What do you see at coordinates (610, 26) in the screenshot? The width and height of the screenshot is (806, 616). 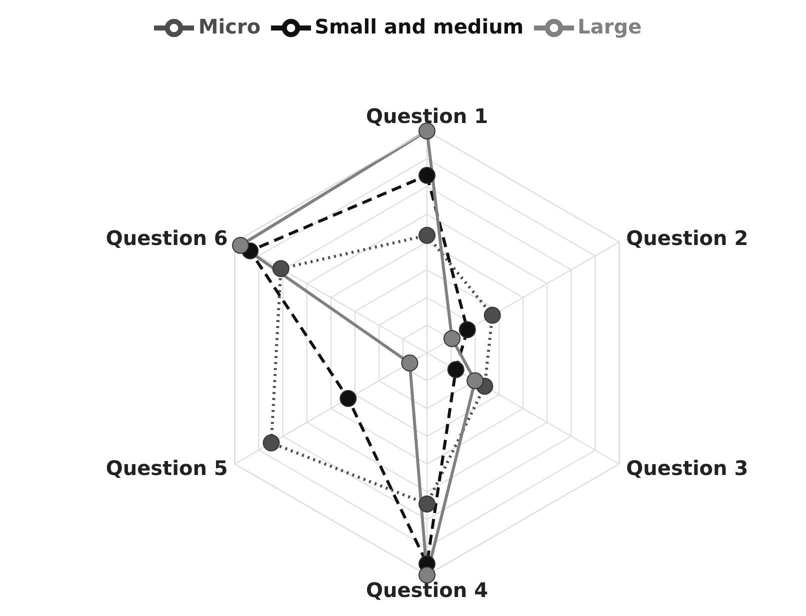 I see `legend-label: Large` at bounding box center [610, 26].